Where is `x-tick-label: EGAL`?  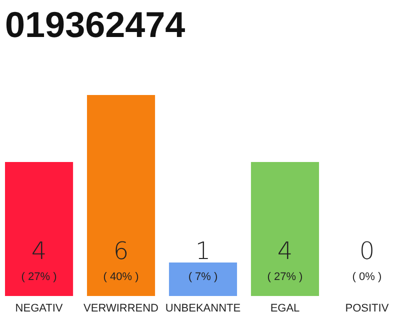
x-tick-label: EGAL is located at coordinates (285, 308).